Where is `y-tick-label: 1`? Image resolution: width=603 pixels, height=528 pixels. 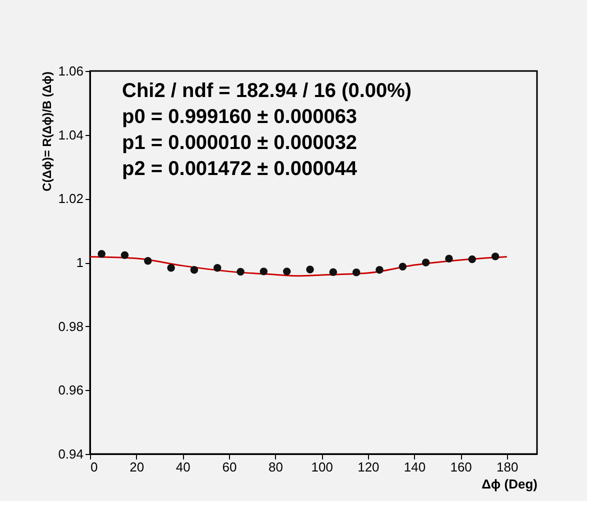 y-tick-label: 1 is located at coordinates (80, 262).